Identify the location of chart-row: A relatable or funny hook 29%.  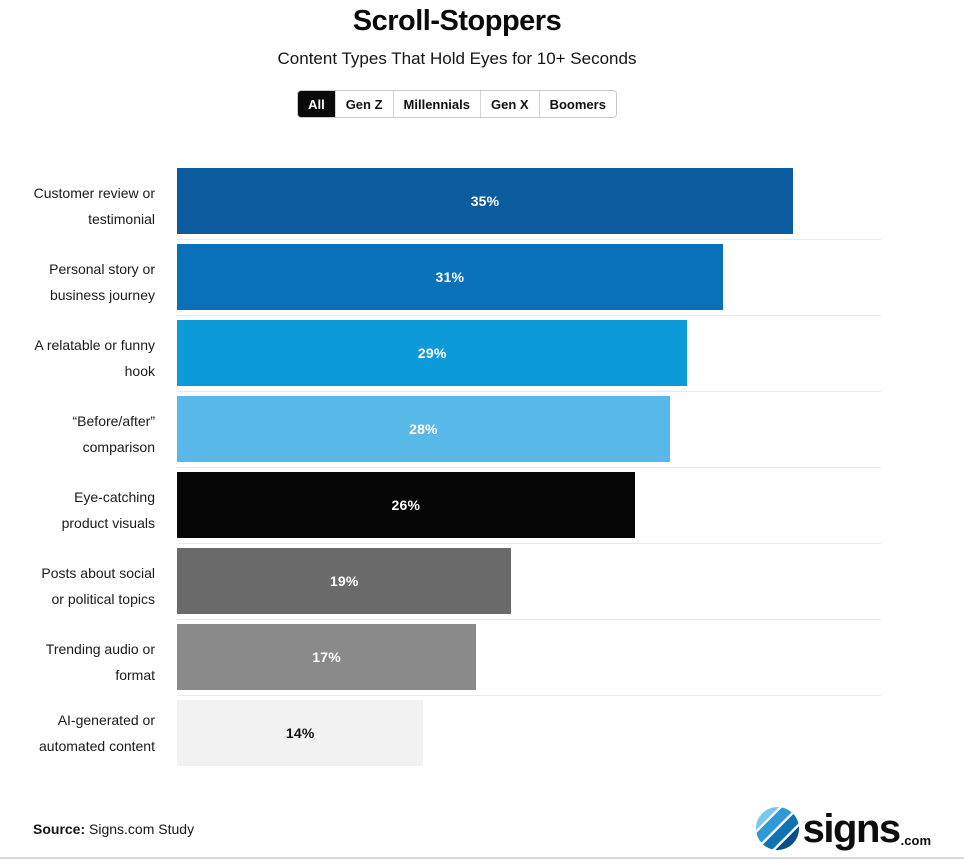
(457, 358).